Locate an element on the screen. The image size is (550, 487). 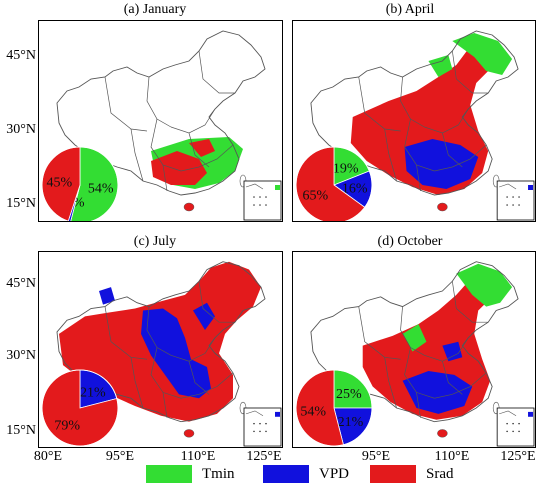
lat-label-15n-bottom: 15°N is located at coordinates (21, 430).